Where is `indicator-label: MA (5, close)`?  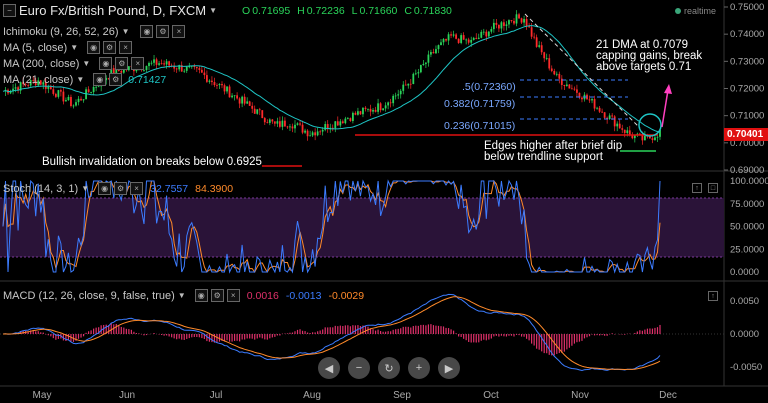 indicator-label: MA (5, close) is located at coordinates (35, 47).